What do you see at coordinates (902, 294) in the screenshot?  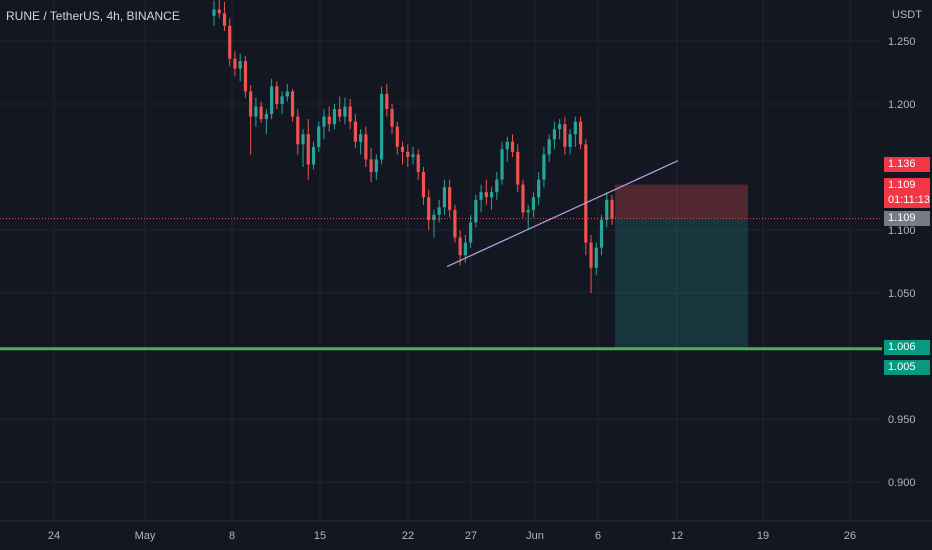 I see `y-tick-label: 1.050` at bounding box center [902, 294].